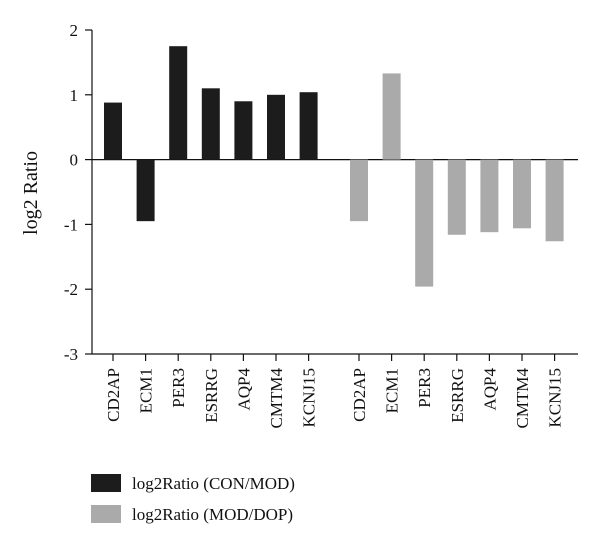 The width and height of the screenshot is (600, 552). What do you see at coordinates (71, 354) in the screenshot?
I see `y-tick-label: -3` at bounding box center [71, 354].